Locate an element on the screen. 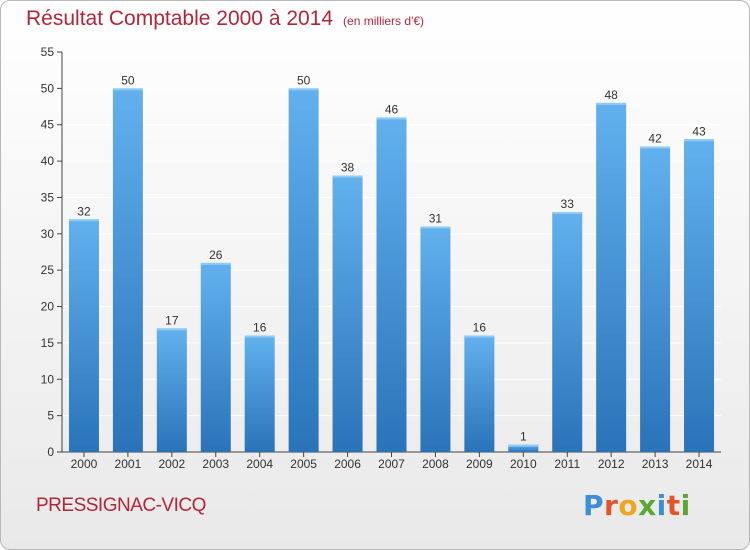 This screenshot has height=550, width=750. bar-2004 is located at coordinates (259, 393).